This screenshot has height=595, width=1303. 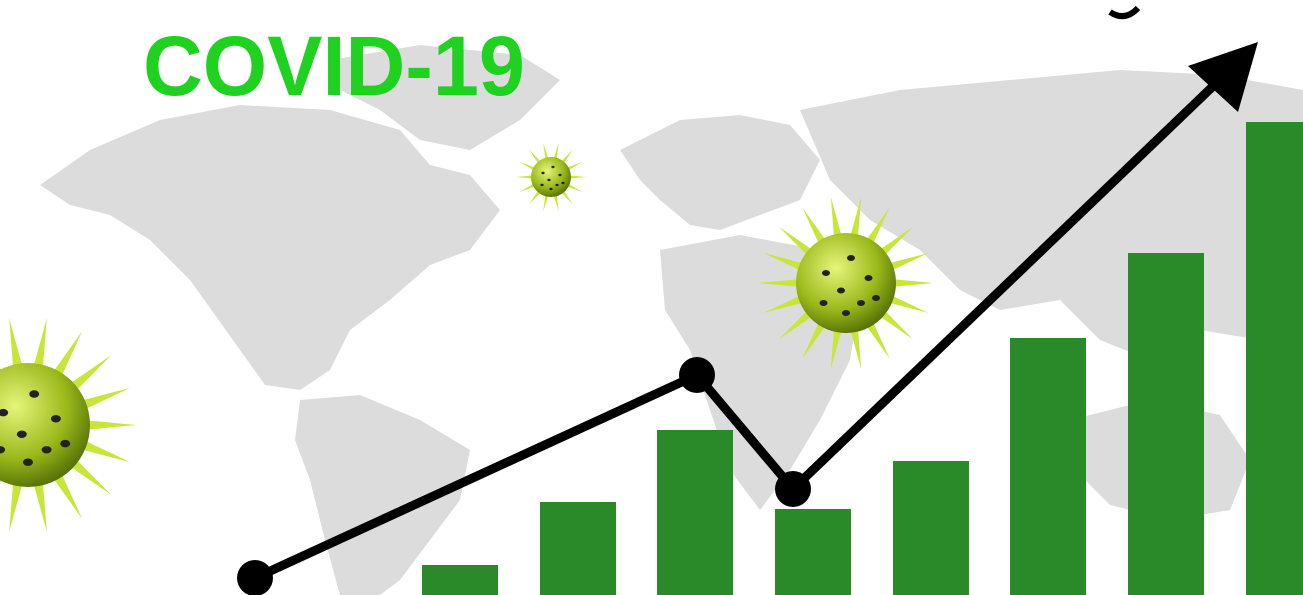 I want to click on title: COVID-19, so click(x=334, y=66).